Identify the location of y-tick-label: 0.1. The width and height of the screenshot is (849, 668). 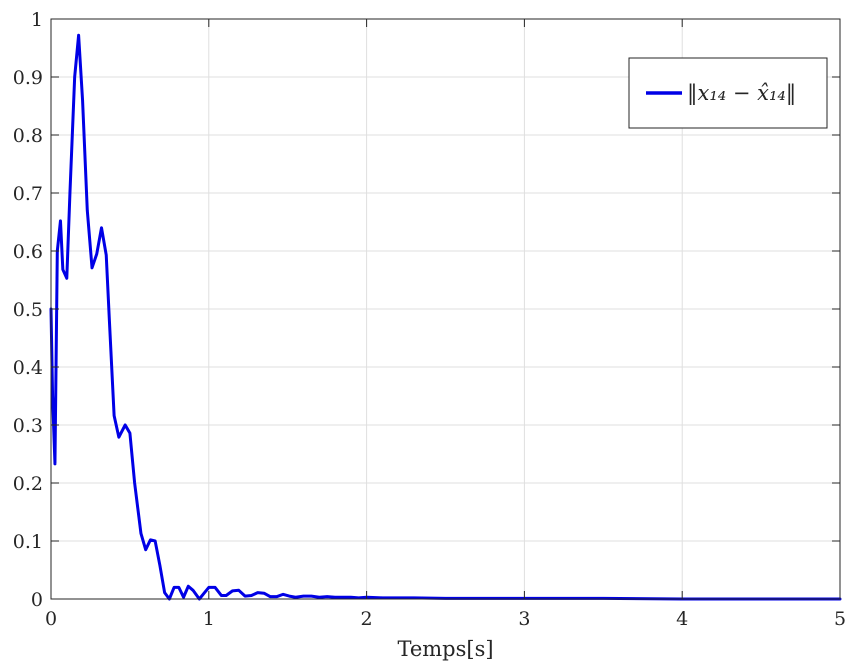
(28, 542).